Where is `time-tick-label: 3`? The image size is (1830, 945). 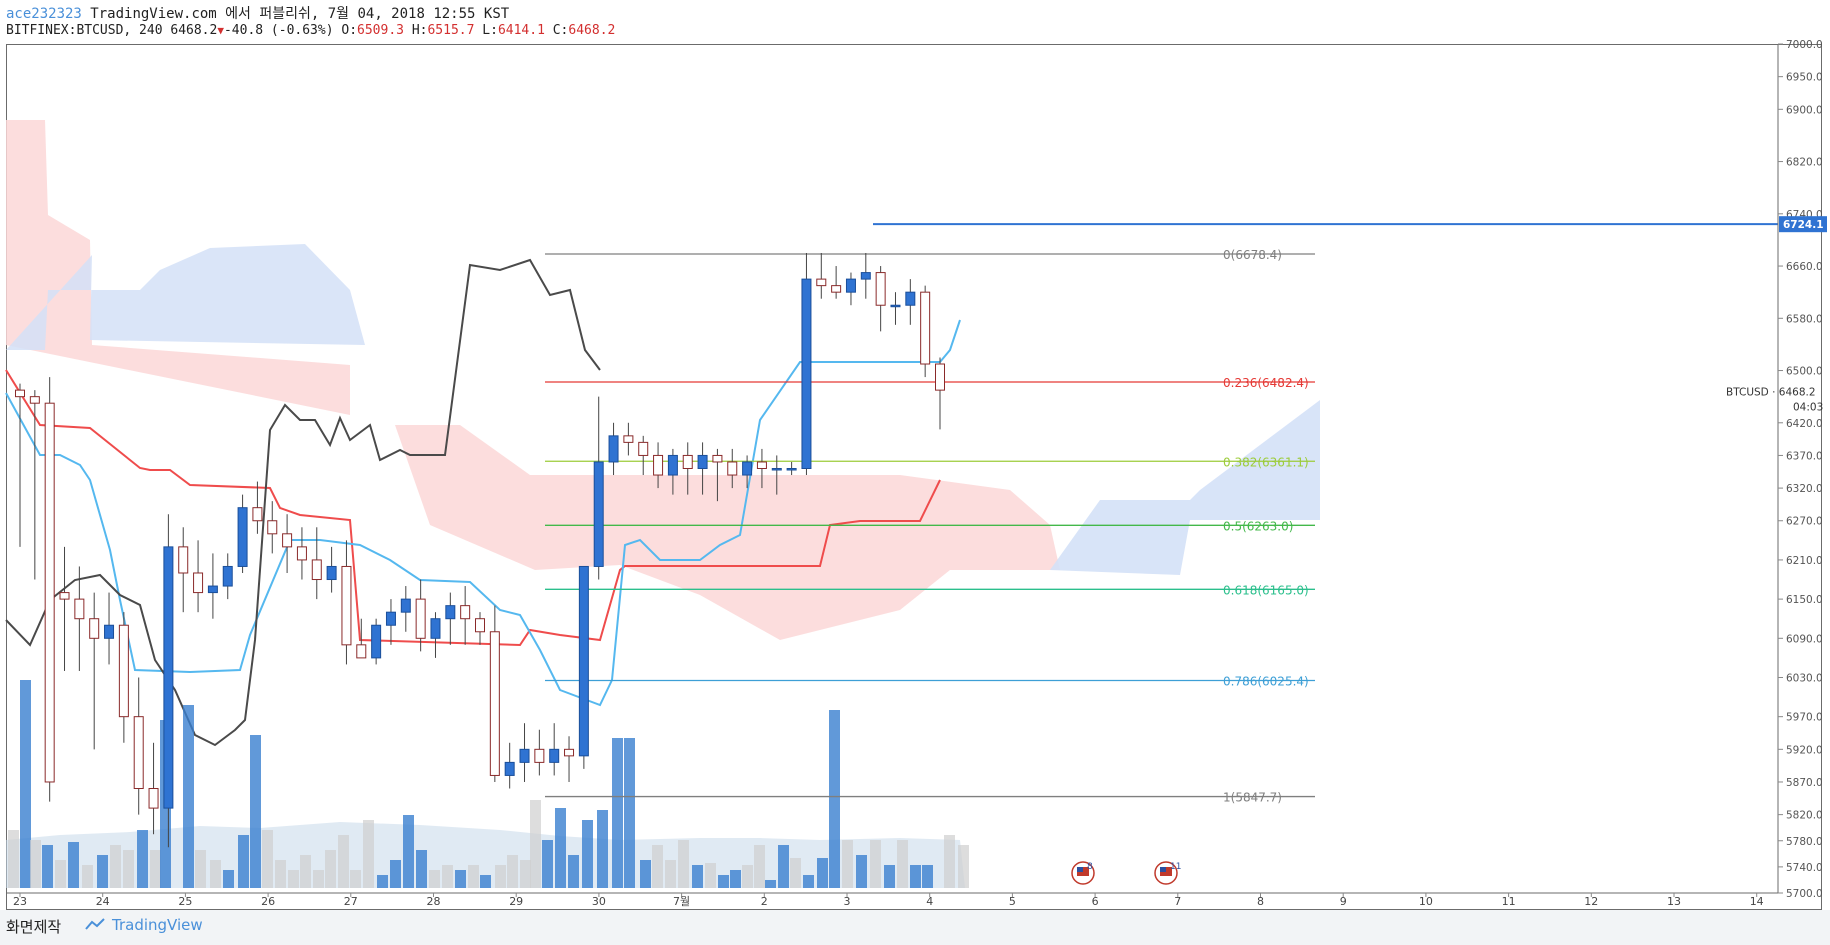 time-tick-label: 3 is located at coordinates (847, 901).